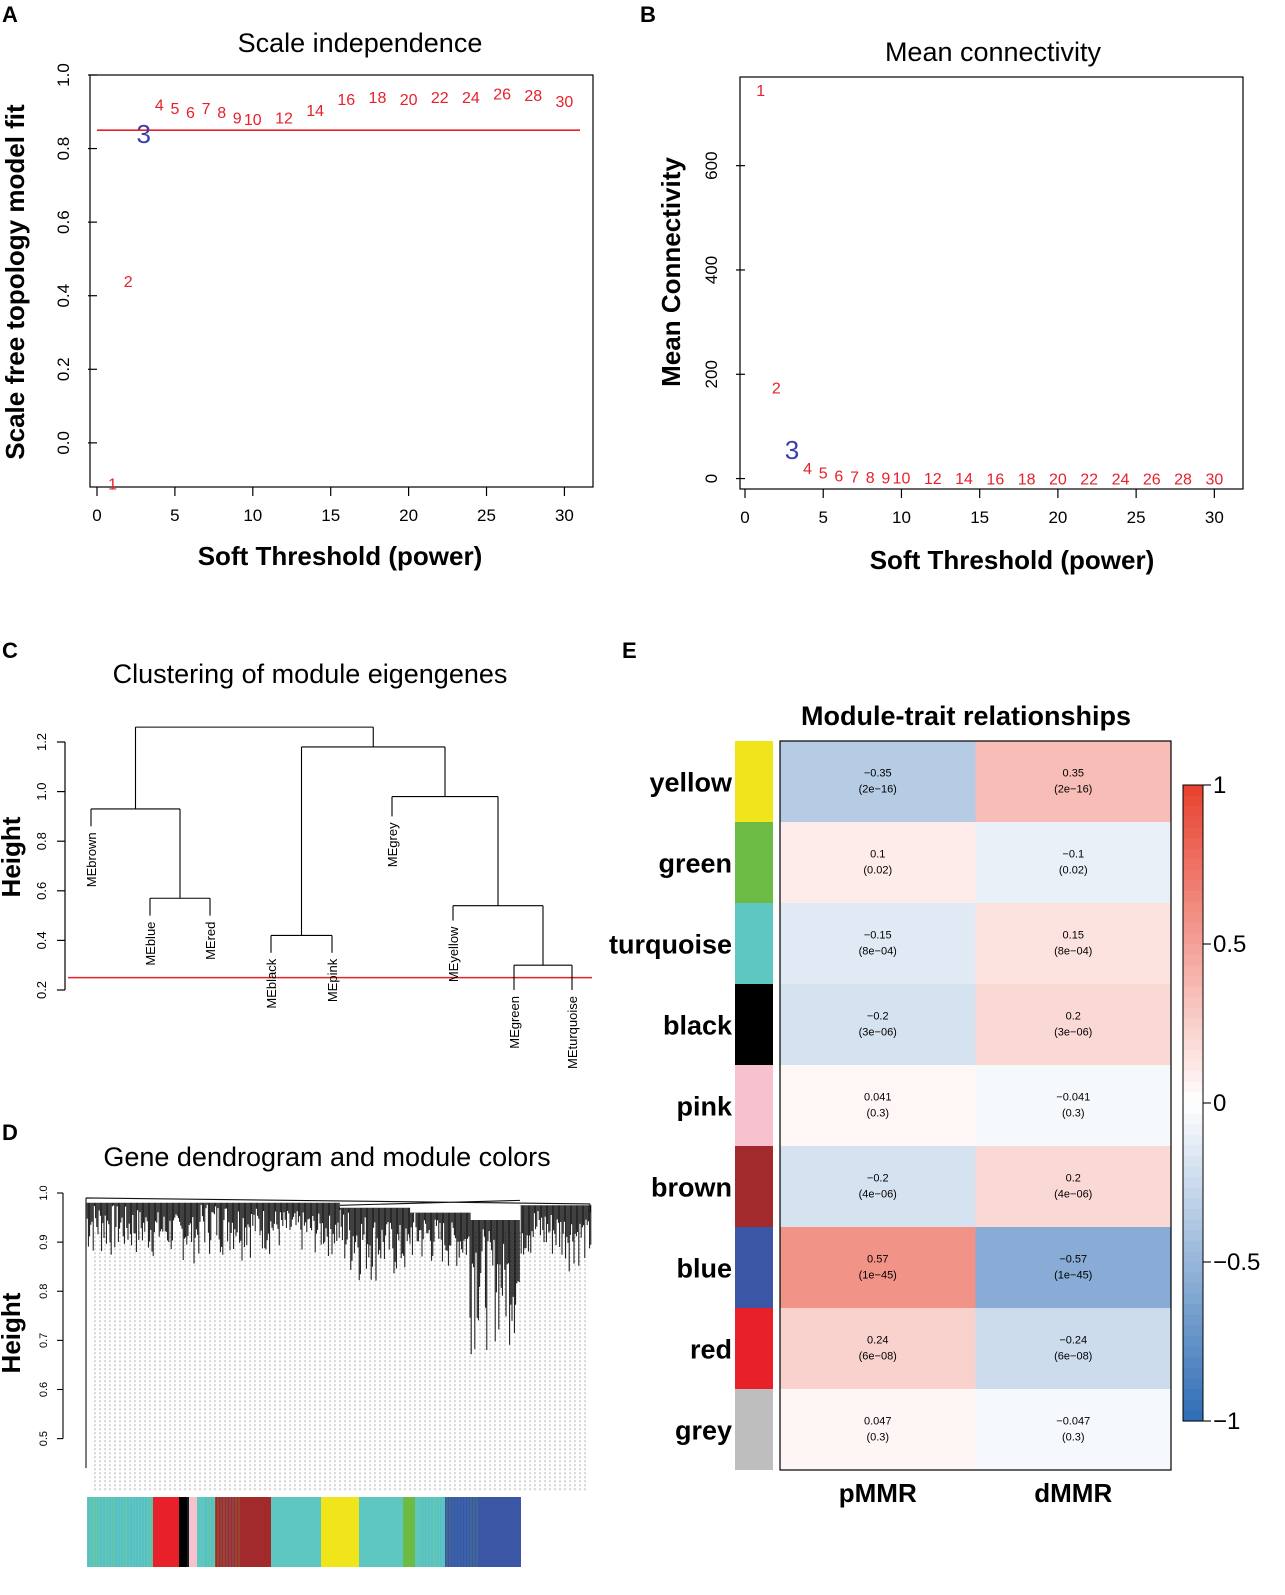  What do you see at coordinates (184, 1532) in the screenshot?
I see `panel-d-module-black` at bounding box center [184, 1532].